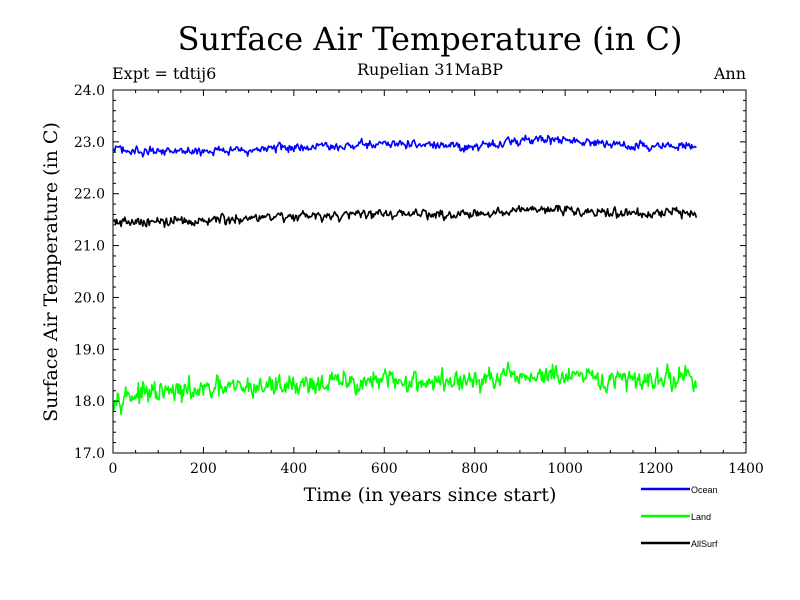 This screenshot has height=600, width=800. What do you see at coordinates (474, 469) in the screenshot?
I see `x-tick-label: 800` at bounding box center [474, 469].